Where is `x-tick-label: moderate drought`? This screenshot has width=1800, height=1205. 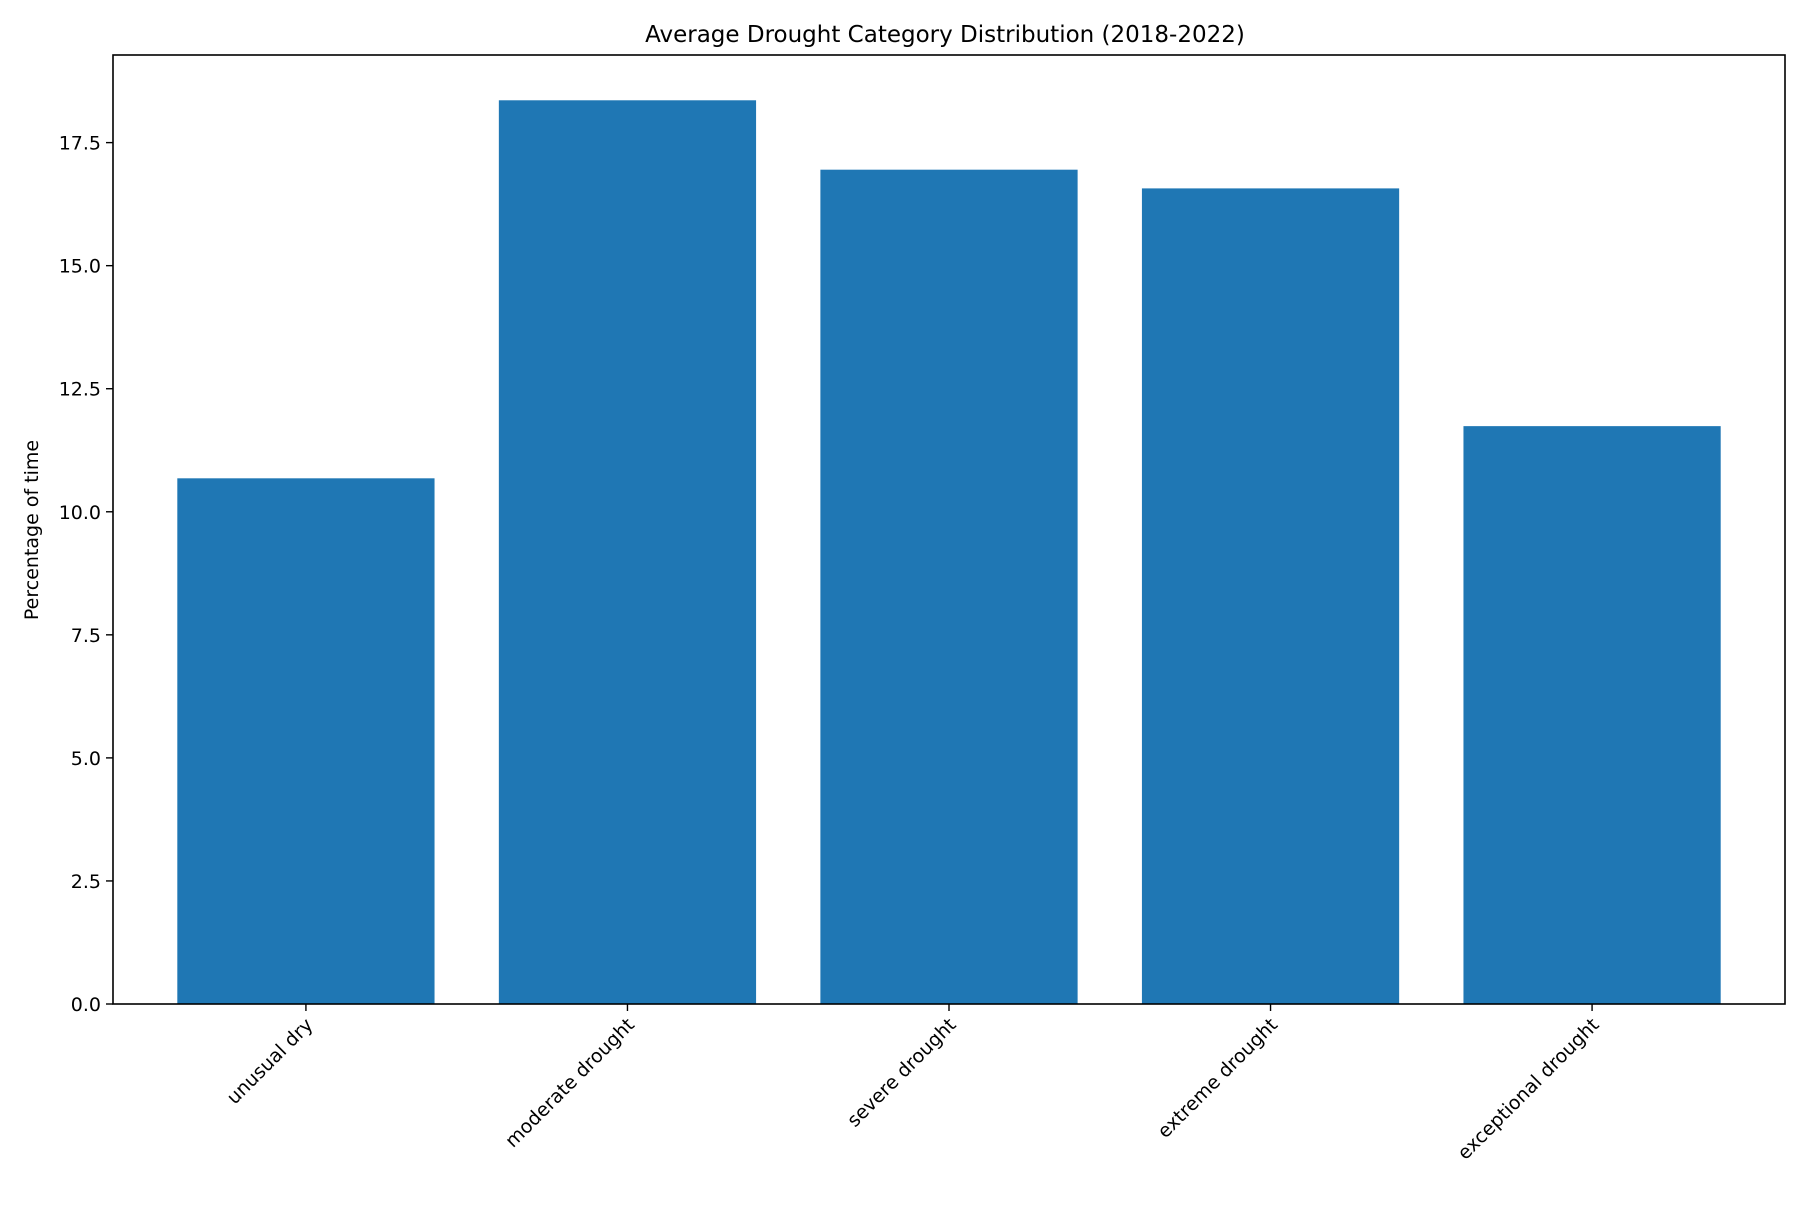 x-tick-label: moderate drought is located at coordinates (570, 1083).